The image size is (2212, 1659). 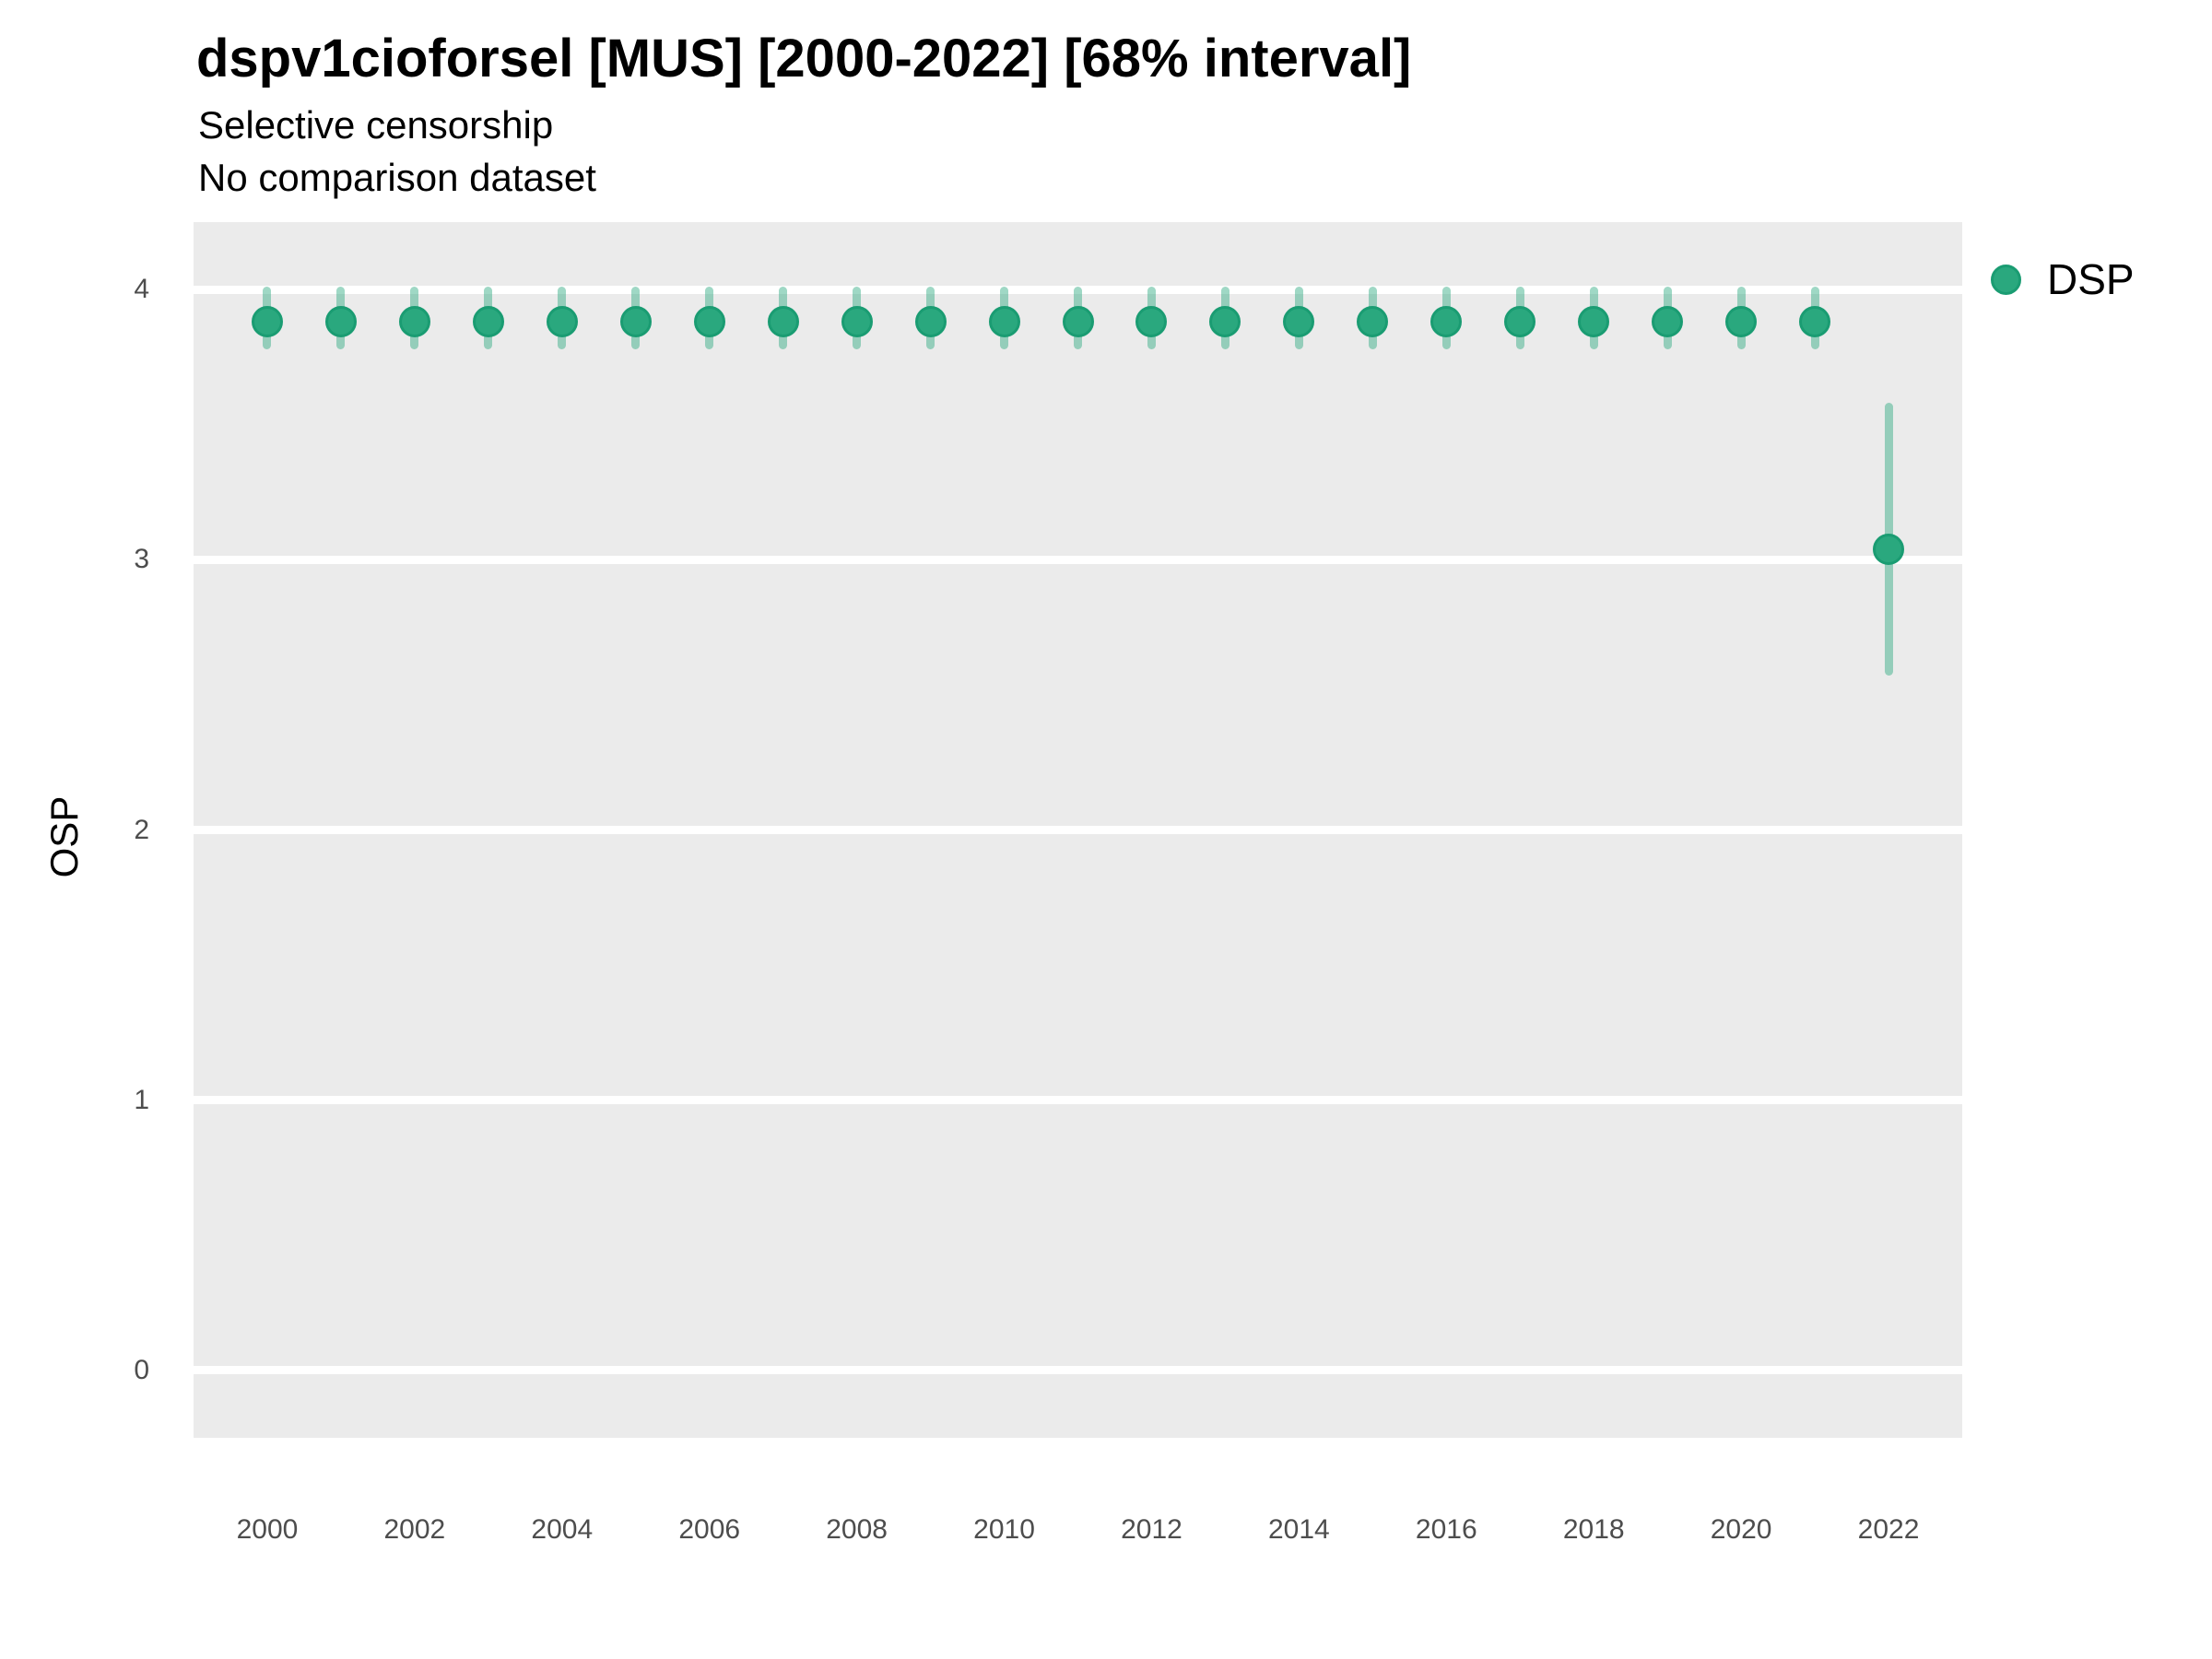 What do you see at coordinates (397, 177) in the screenshot?
I see `chart-subtitle-line2: No comparison dataset` at bounding box center [397, 177].